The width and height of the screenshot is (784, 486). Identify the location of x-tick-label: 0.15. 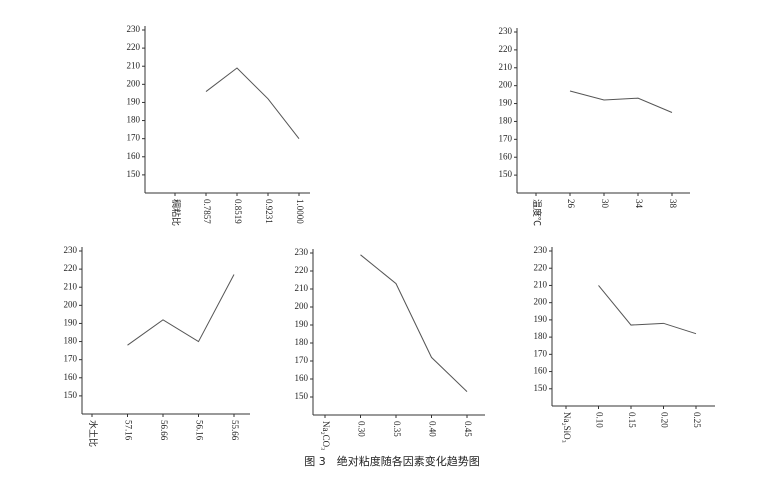
(632, 420).